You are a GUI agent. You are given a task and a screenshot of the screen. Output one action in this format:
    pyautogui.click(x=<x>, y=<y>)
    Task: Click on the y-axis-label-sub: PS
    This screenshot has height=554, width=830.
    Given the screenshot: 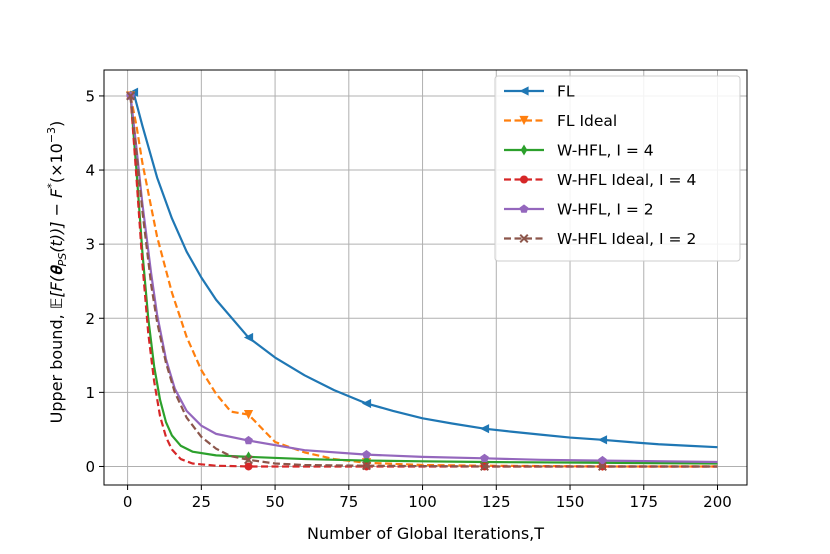 What is the action you would take?
    pyautogui.click(x=62, y=260)
    